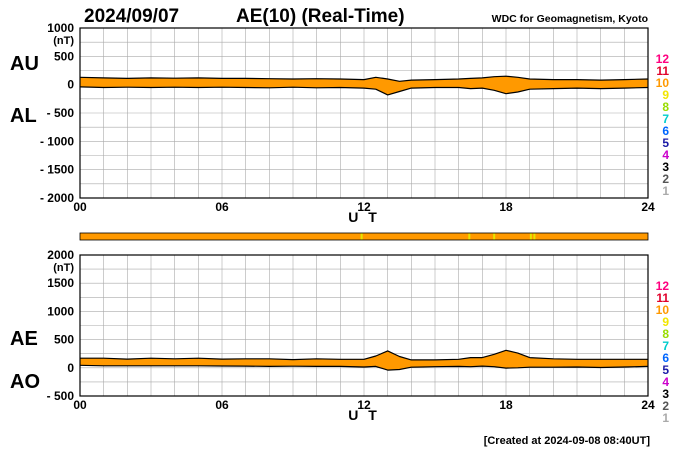 Image resolution: width=700 pixels, height=450 pixels. I want to click on y-tick-label: - 2000, so click(57, 198).